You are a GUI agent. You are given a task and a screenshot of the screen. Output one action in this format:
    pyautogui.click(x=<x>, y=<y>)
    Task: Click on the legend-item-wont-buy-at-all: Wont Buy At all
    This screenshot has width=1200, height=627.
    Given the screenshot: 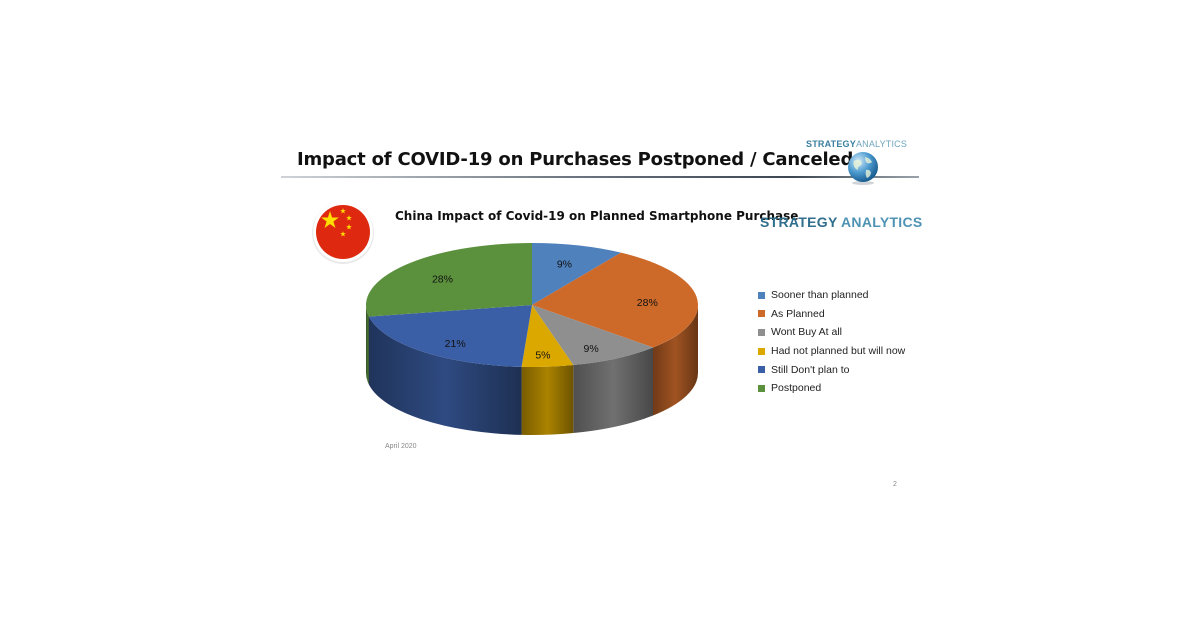 What is the action you would take?
    pyautogui.click(x=831, y=332)
    